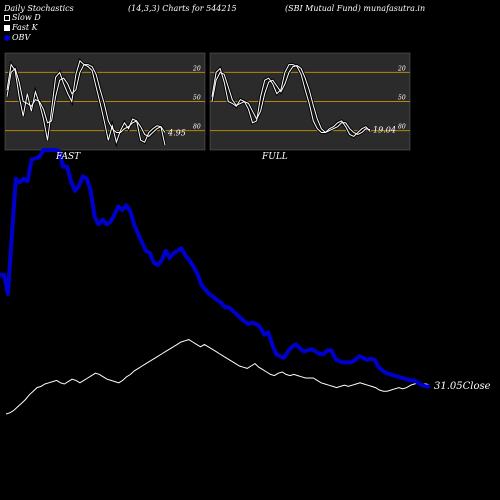 This screenshot has width=500, height=500. What do you see at coordinates (7, 28) in the screenshot?
I see `fast-k-swatch` at bounding box center [7, 28].